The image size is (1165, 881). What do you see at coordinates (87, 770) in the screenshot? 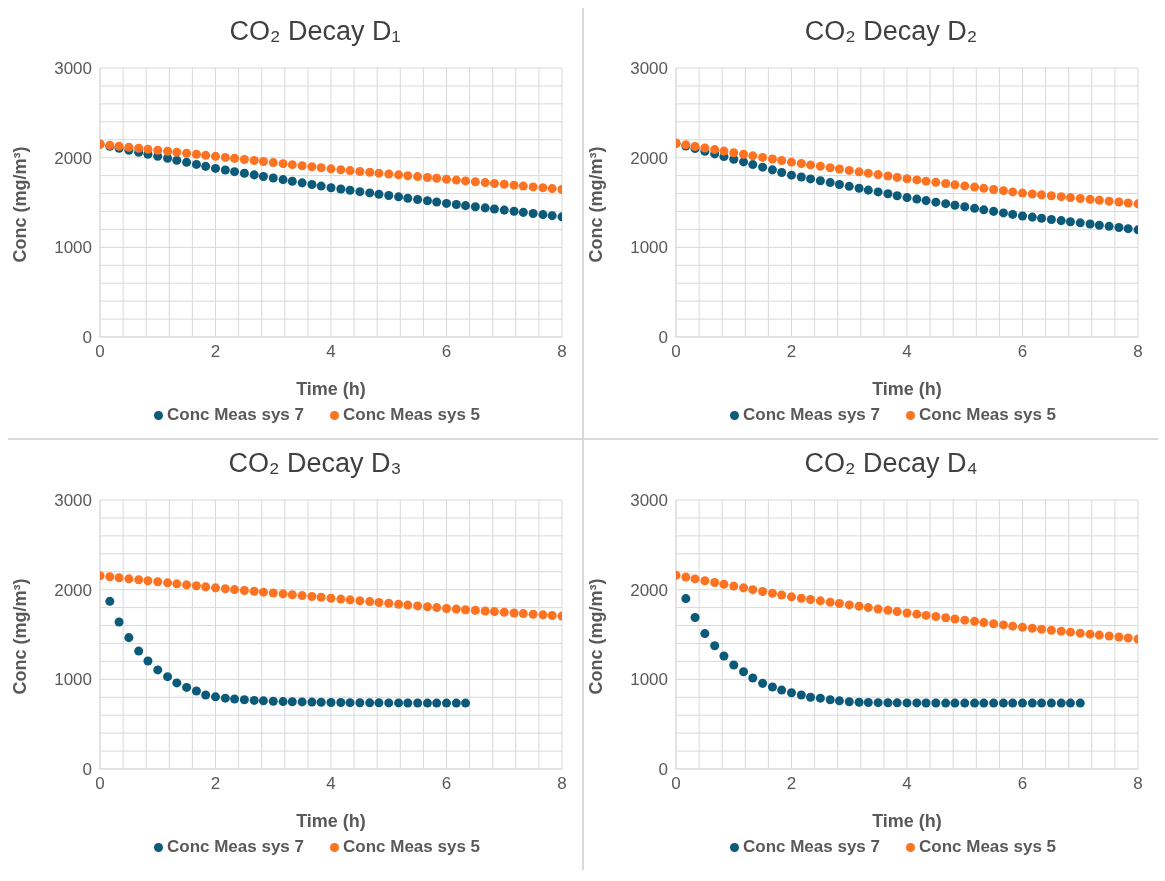
I see `y-tick-label: 0` at bounding box center [87, 770].